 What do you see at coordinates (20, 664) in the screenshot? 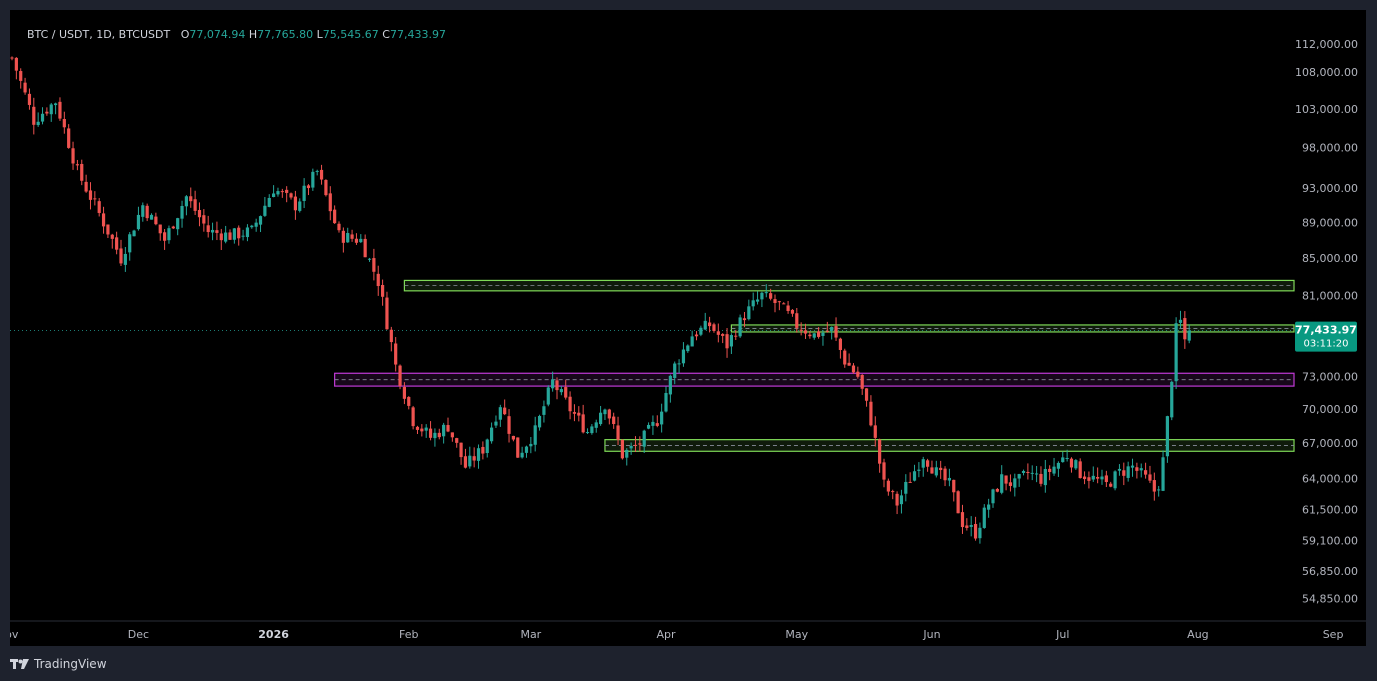
I see `tradingview-logo-icon` at bounding box center [20, 664].